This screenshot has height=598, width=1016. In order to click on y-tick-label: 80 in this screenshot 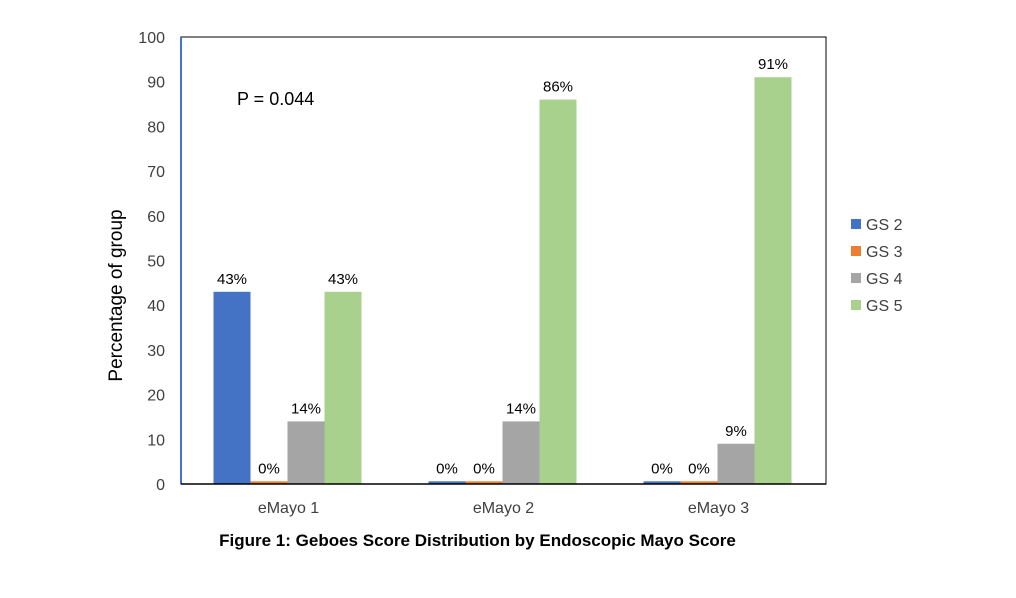, I will do `click(156, 127)`.